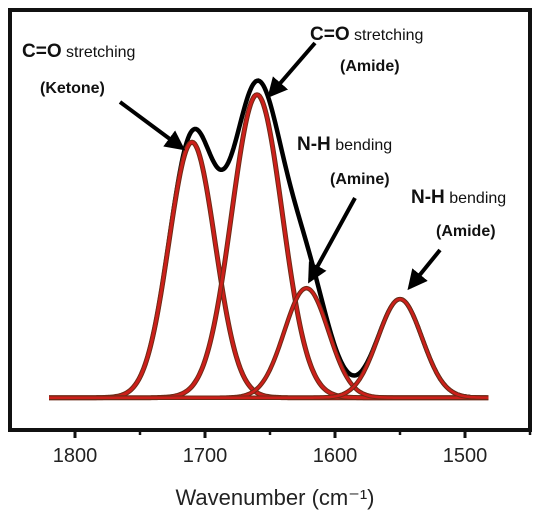 This screenshot has width=550, height=523. What do you see at coordinates (274, 497) in the screenshot?
I see `x-axis-title: Wavenumber (cm⁻¹)` at bounding box center [274, 497].